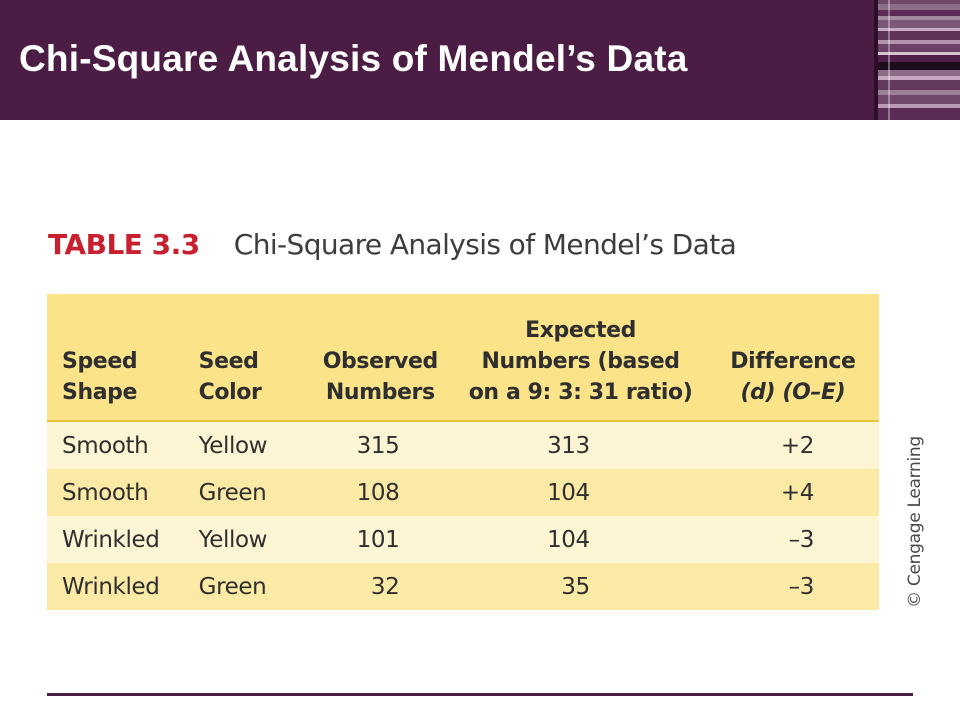 This screenshot has width=960, height=720. I want to click on header-text: Numbers, so click(380, 392).